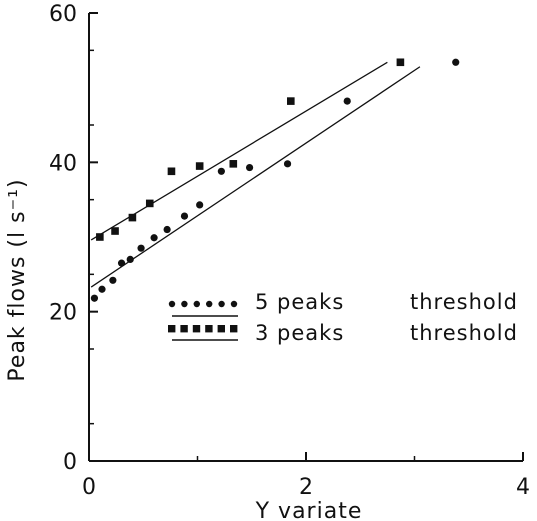 This screenshot has width=537, height=521. What do you see at coordinates (63, 163) in the screenshot?
I see `y-tick-label: 40` at bounding box center [63, 163].